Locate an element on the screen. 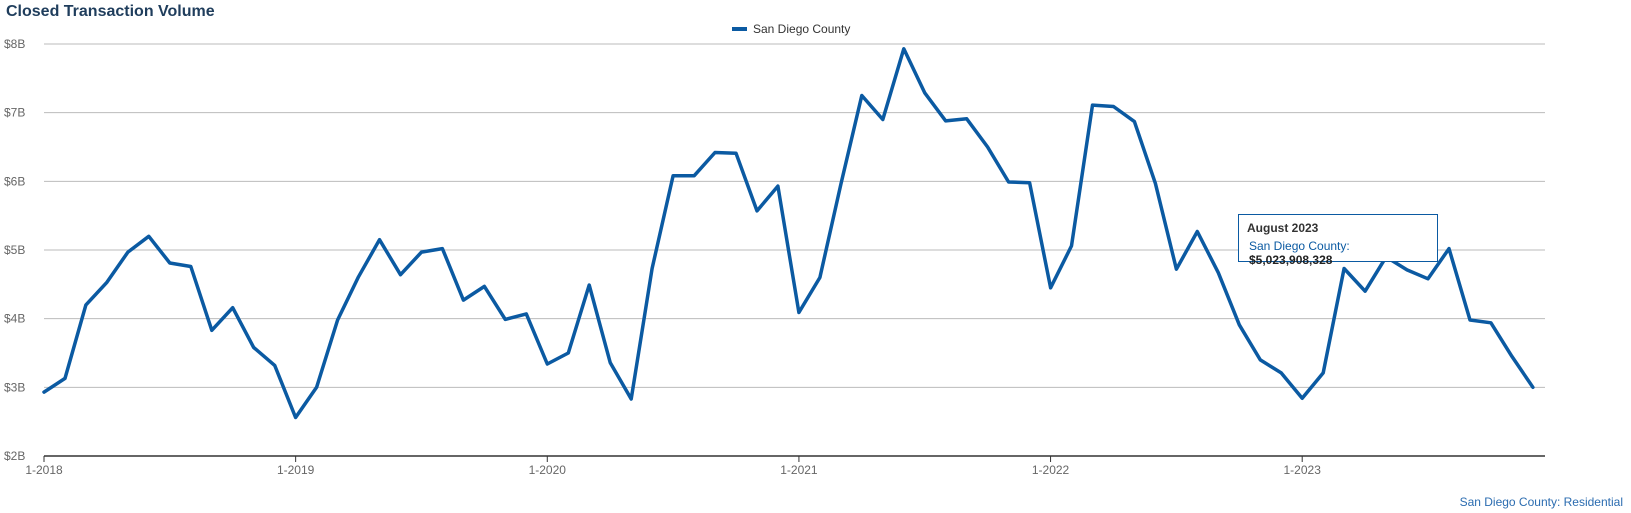 The height and width of the screenshot is (513, 1631). source-note: San Diego County: Residential is located at coordinates (1541, 502).